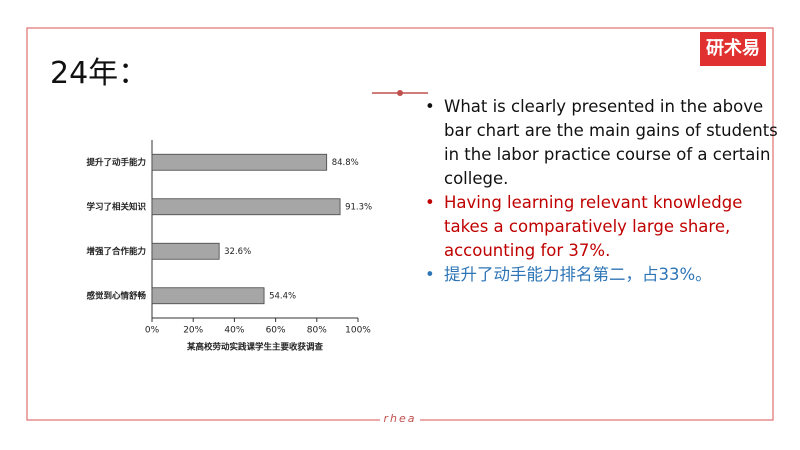 This screenshot has height=450, width=800. I want to click on y-tick-label: 增强了合作能力, so click(116, 251).